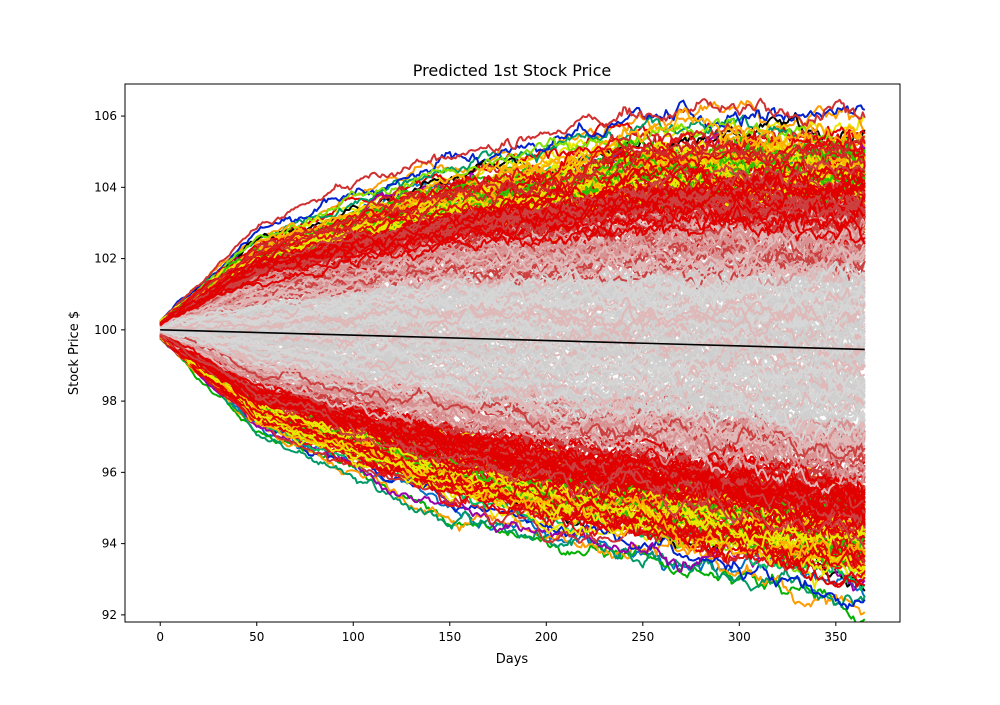  What do you see at coordinates (105, 259) in the screenshot?
I see `y-tick-label: 102` at bounding box center [105, 259].